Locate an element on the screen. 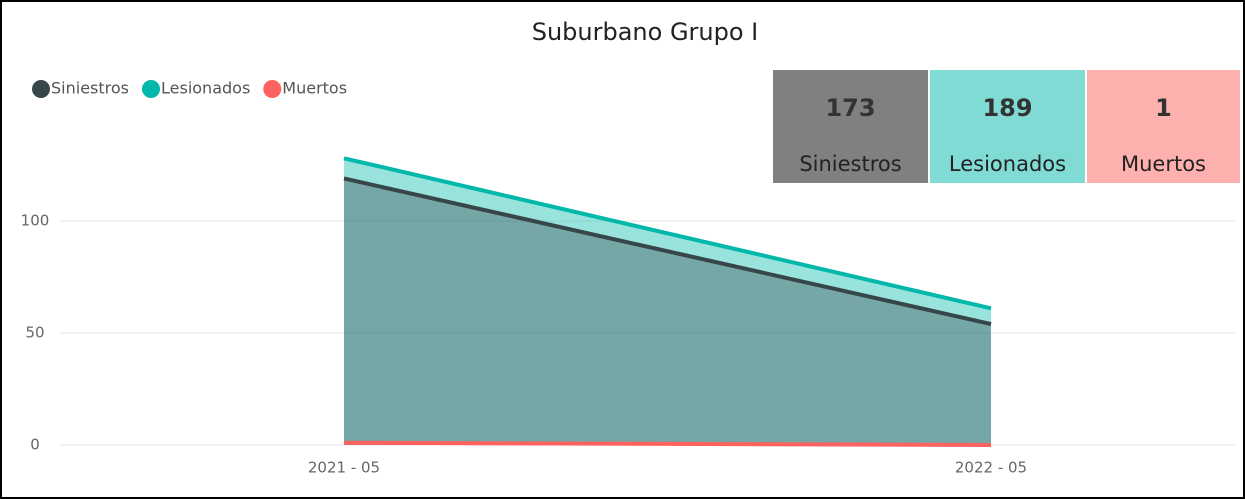  y-tick-label: 0 is located at coordinates (35, 445).